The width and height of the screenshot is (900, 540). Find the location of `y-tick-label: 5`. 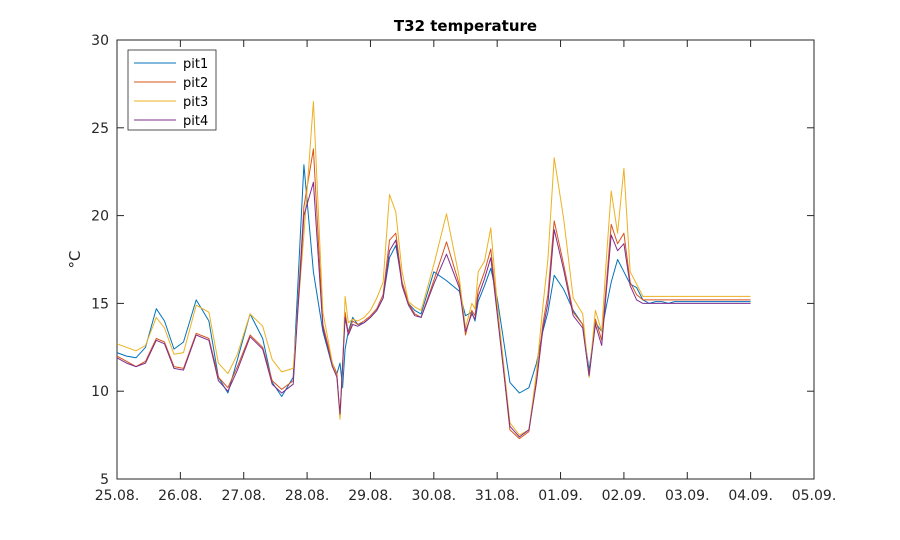

y-tick-label: 5 is located at coordinates (104, 480).